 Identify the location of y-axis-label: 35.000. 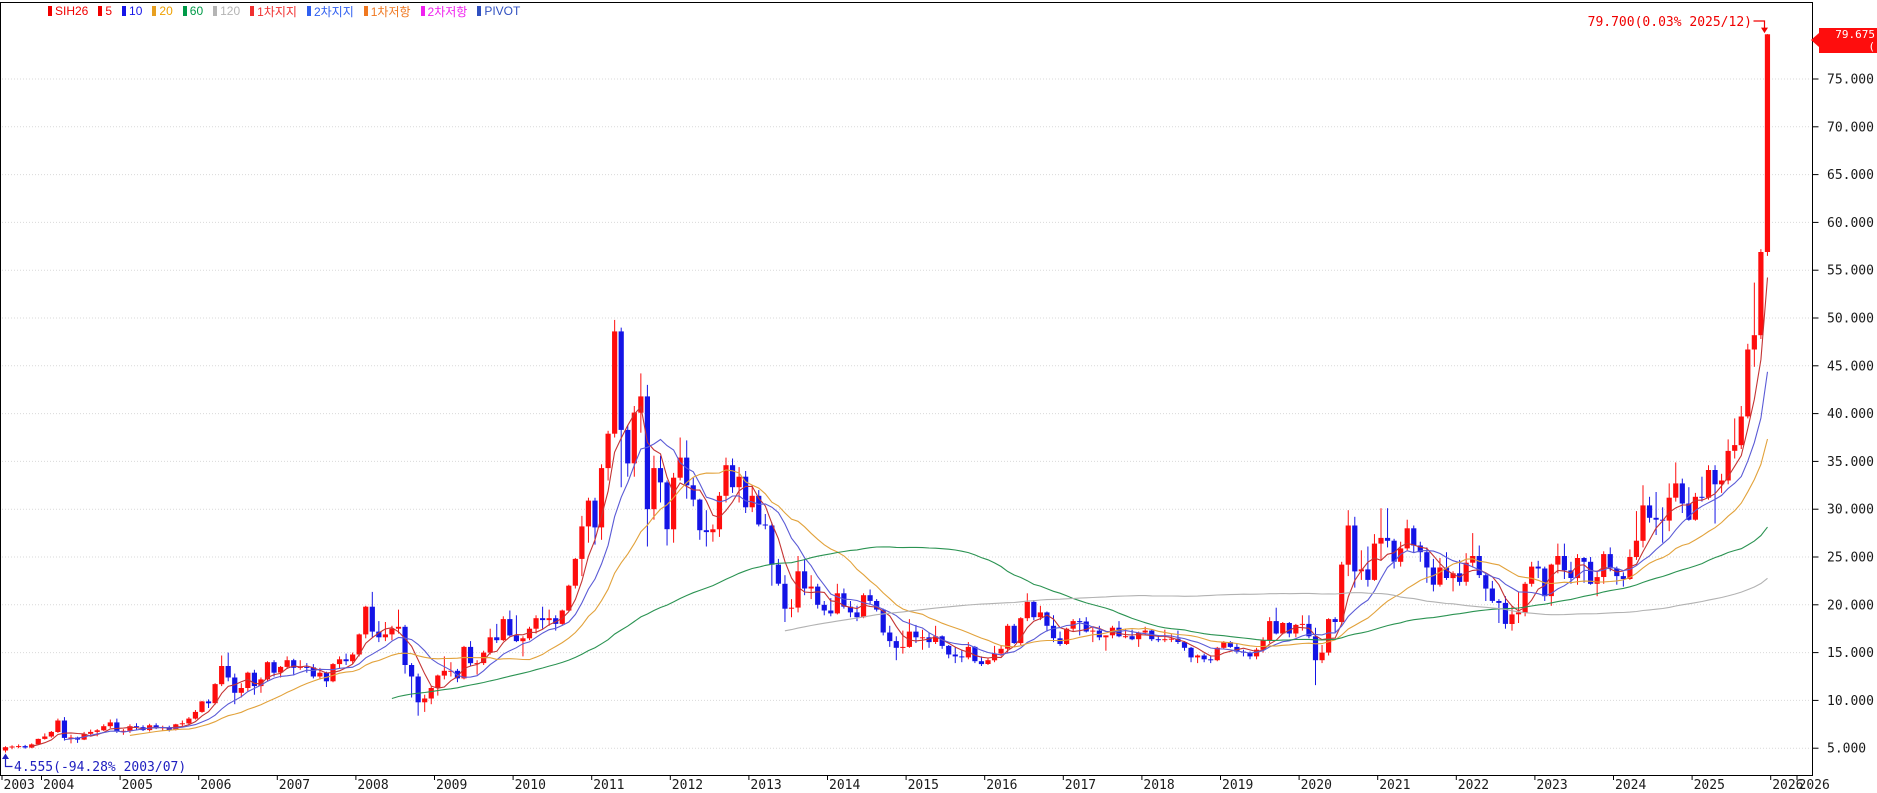
(1850, 462).